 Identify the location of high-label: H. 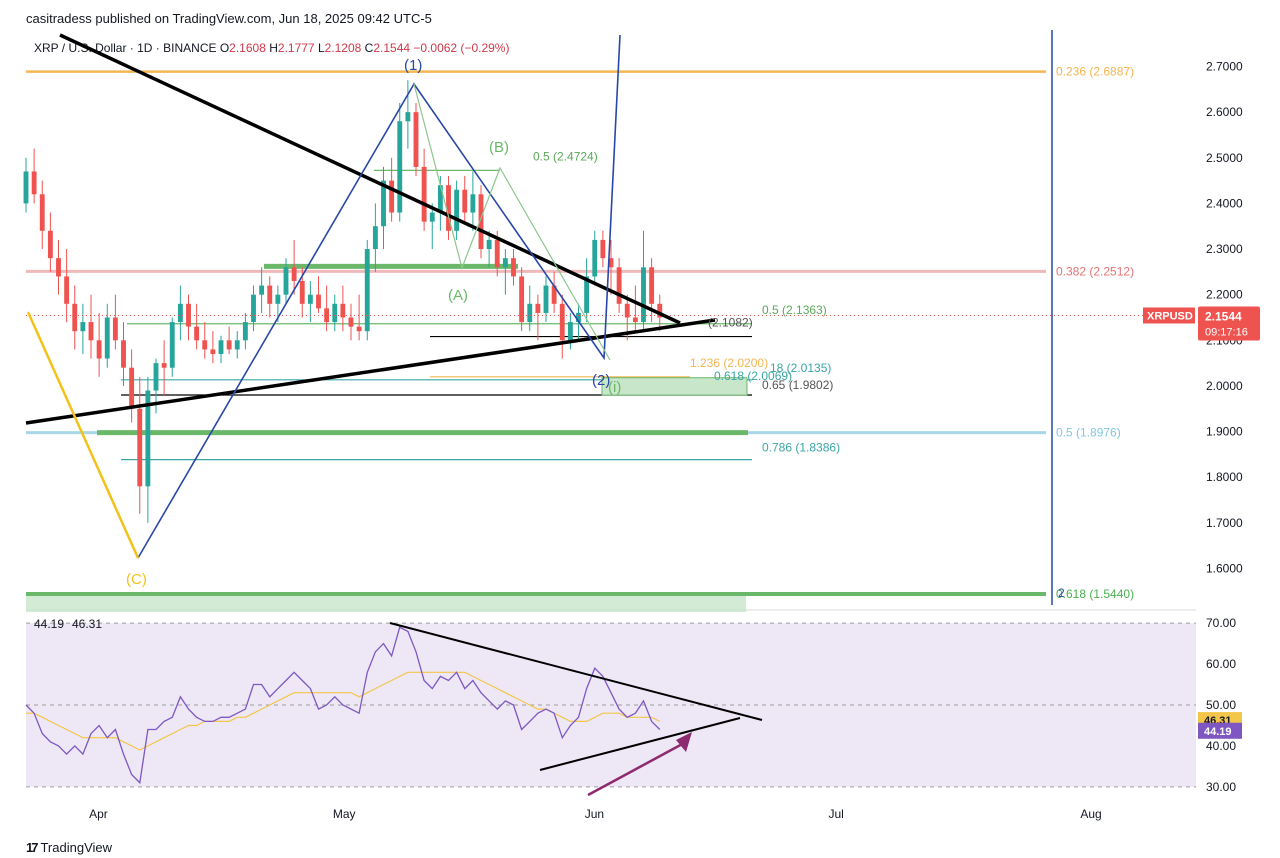
(273, 48).